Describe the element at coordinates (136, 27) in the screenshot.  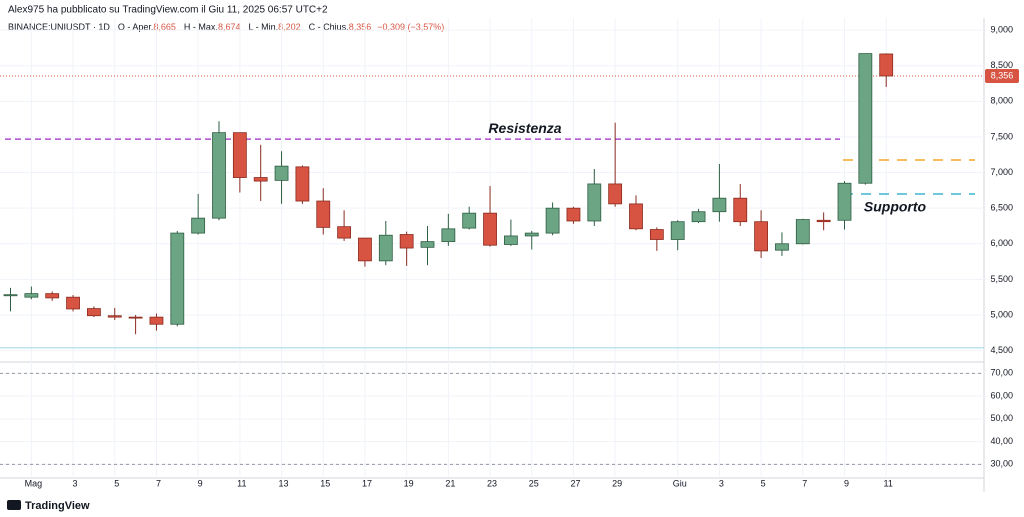
I see `legend-label: O - Aper.` at that location.